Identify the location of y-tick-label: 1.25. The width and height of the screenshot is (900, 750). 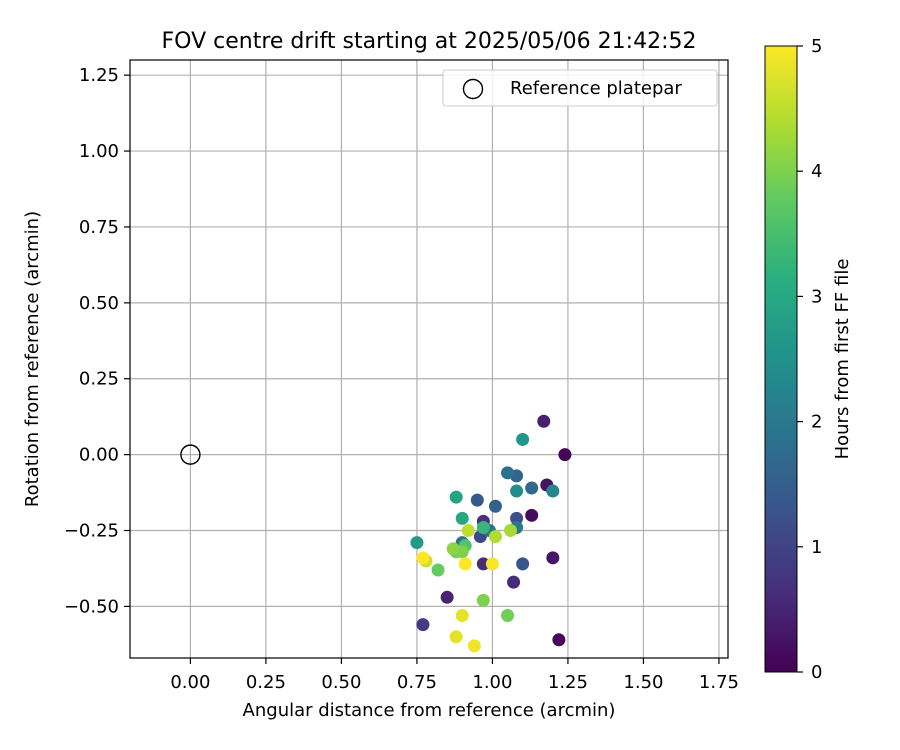
(99, 75).